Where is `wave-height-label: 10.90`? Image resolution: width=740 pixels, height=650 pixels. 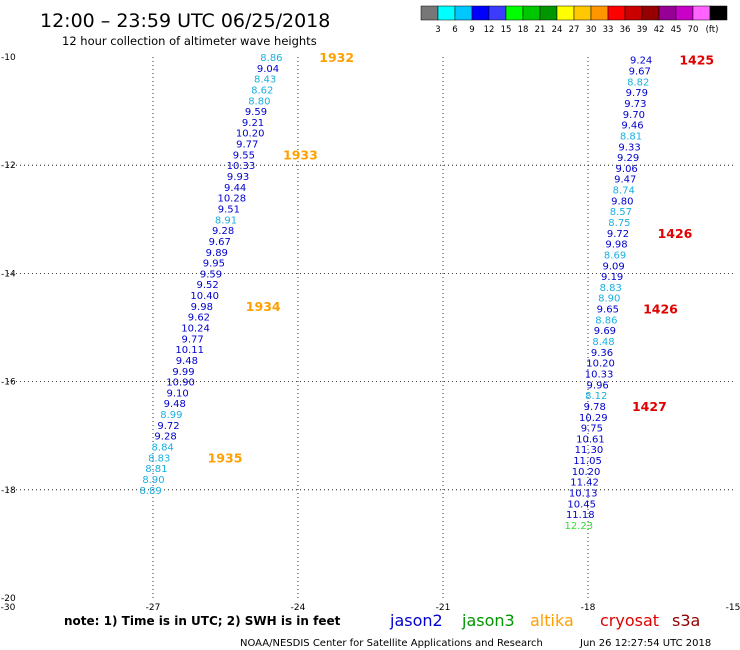 wave-height-label: 10.90 is located at coordinates (180, 383).